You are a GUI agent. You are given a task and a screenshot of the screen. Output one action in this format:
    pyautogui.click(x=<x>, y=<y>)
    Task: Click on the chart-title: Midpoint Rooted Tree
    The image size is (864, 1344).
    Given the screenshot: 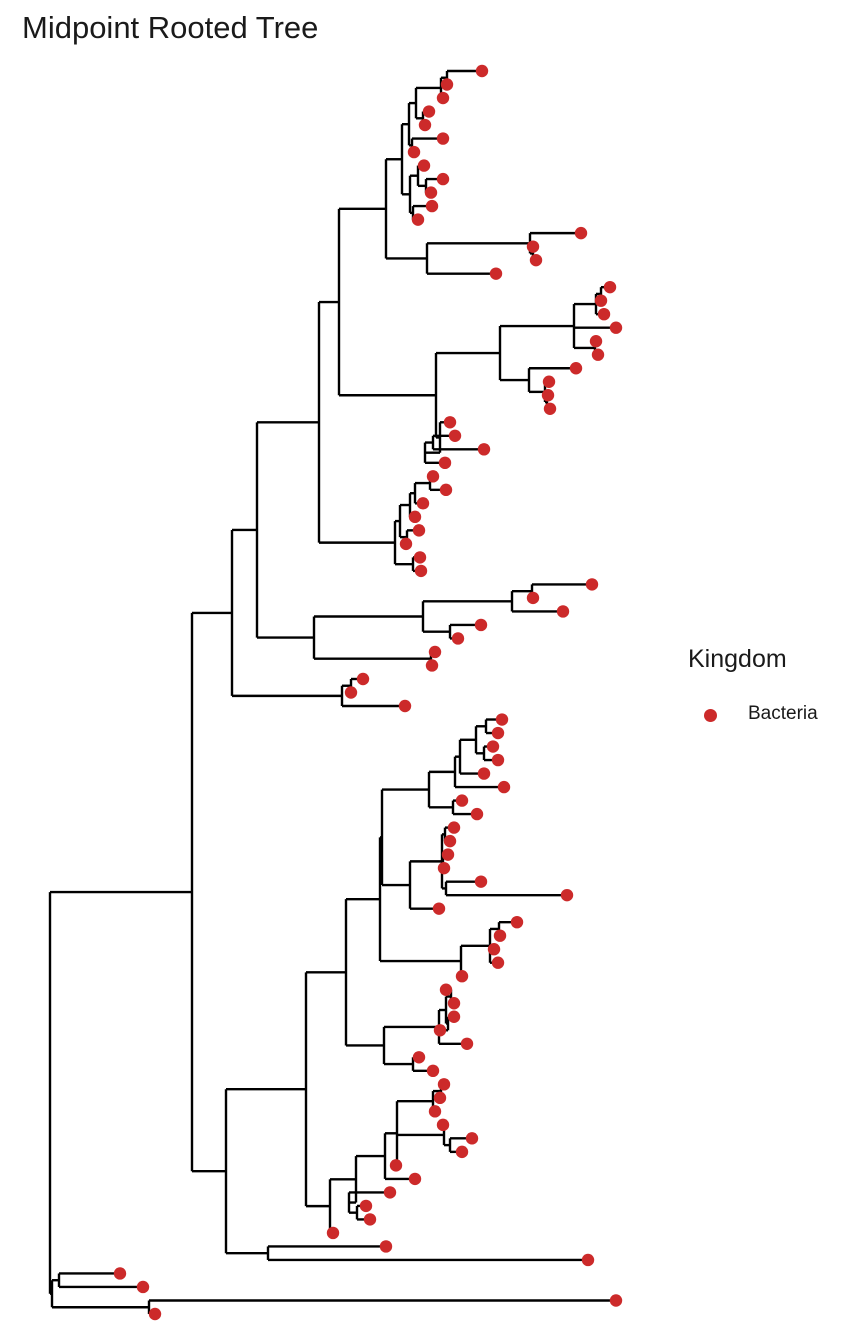 What is the action you would take?
    pyautogui.click(x=170, y=27)
    